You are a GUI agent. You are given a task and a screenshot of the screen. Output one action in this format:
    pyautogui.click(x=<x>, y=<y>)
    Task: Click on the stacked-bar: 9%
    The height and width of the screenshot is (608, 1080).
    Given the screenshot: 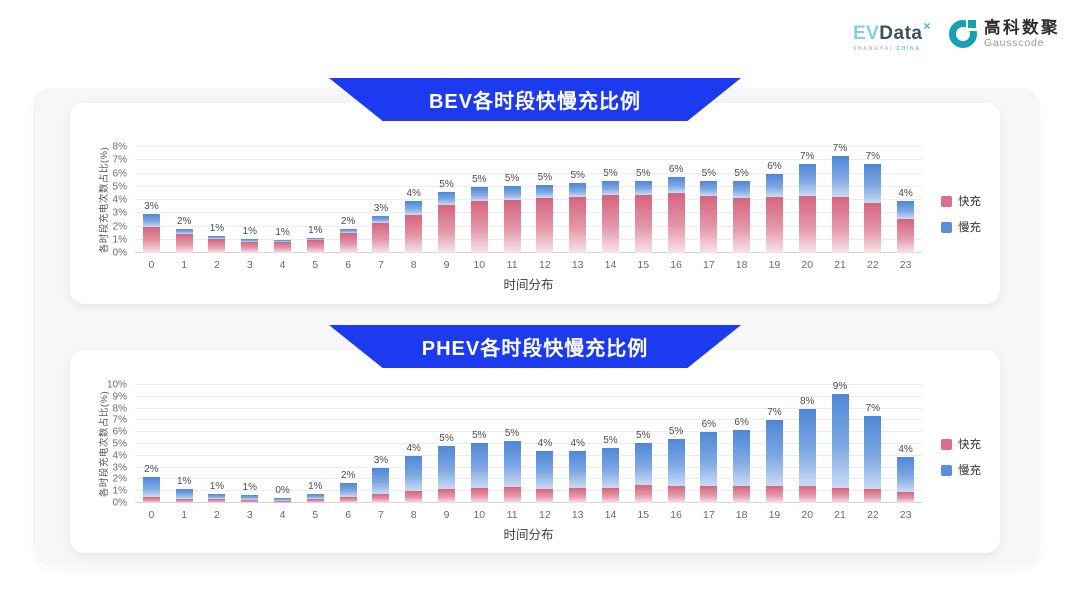 What is the action you would take?
    pyautogui.click(x=840, y=442)
    